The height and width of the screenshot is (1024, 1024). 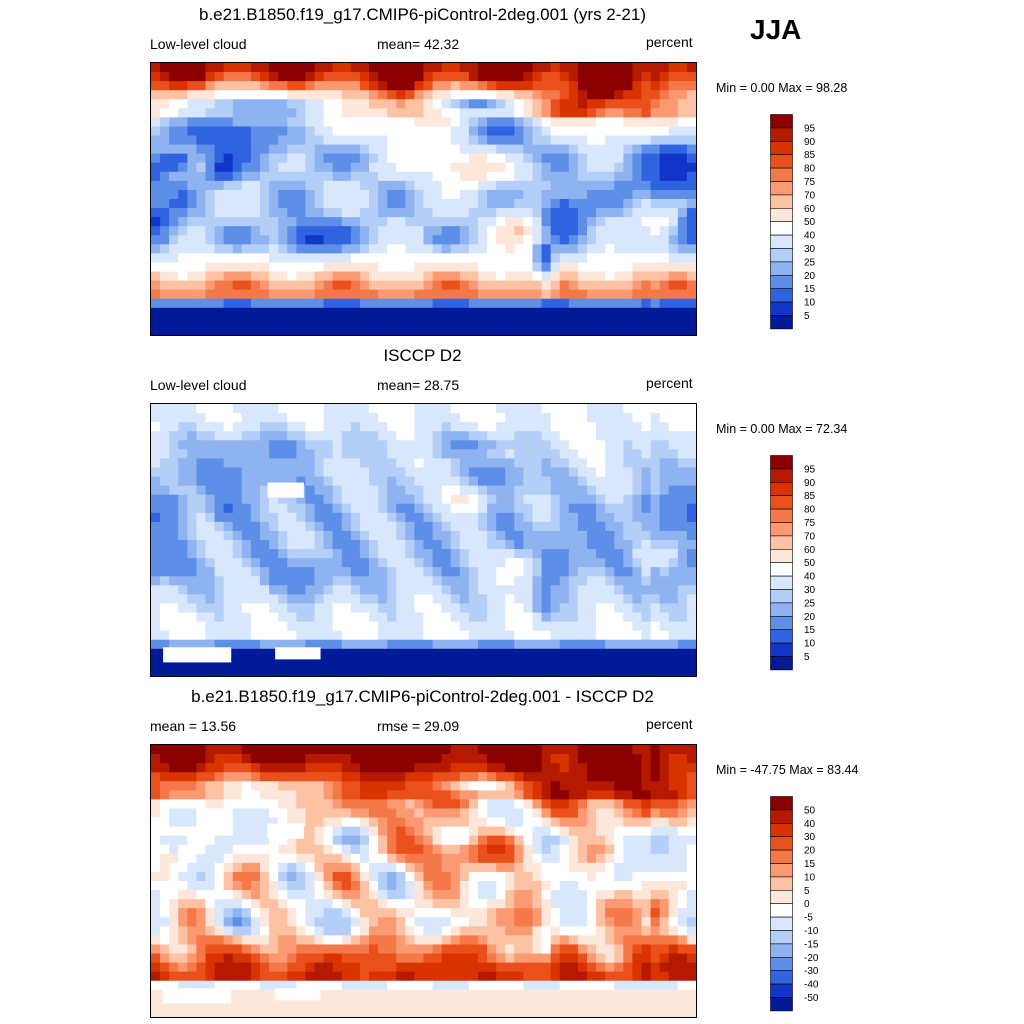 I want to click on colorbar-tick-label: 70, so click(x=810, y=536).